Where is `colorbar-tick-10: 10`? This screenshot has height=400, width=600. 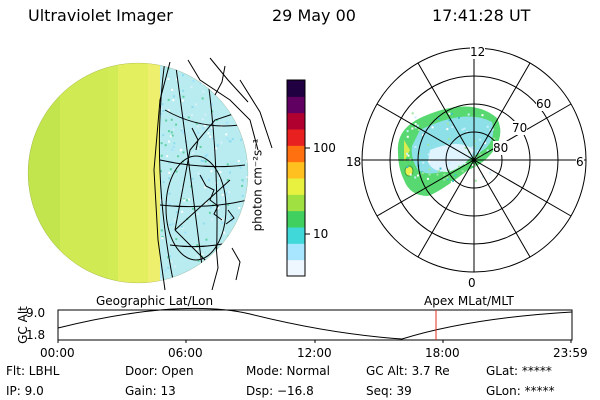 colorbar-tick-10: 10 is located at coordinates (321, 234).